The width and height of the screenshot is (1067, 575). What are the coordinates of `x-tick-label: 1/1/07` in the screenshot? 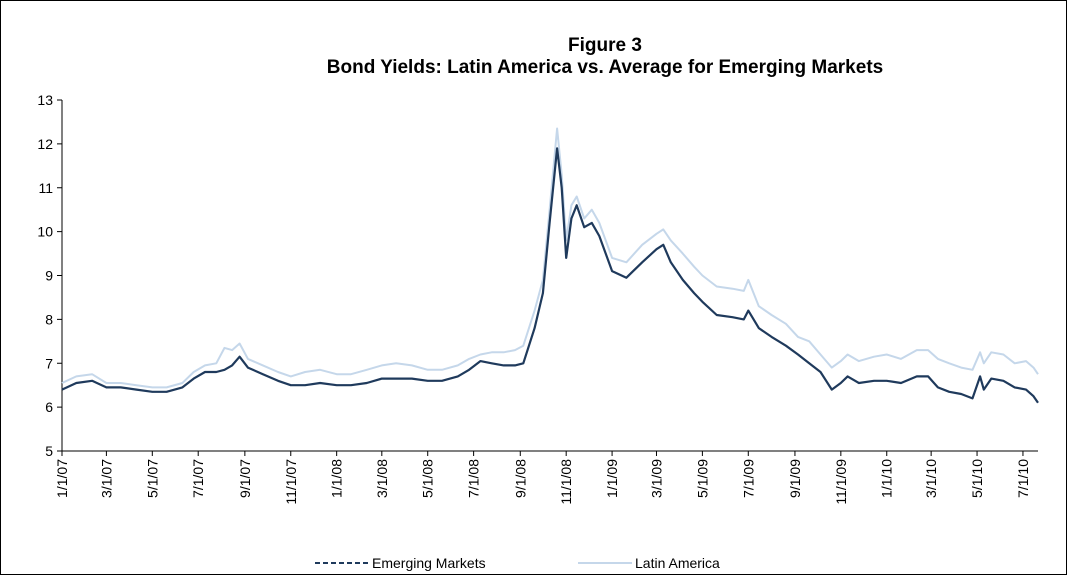 It's located at (62, 478).